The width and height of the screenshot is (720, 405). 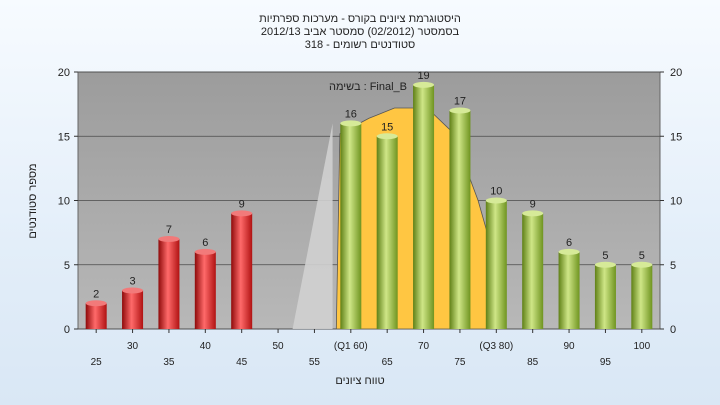 I want to click on y-tick-label-right: 20, so click(x=676, y=73).